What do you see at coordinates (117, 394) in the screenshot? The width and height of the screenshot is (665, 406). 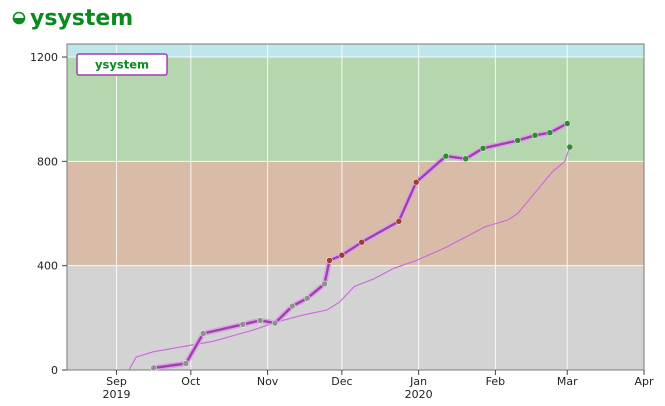 I see `x-tick-sublabel-0: 2019` at bounding box center [117, 394].